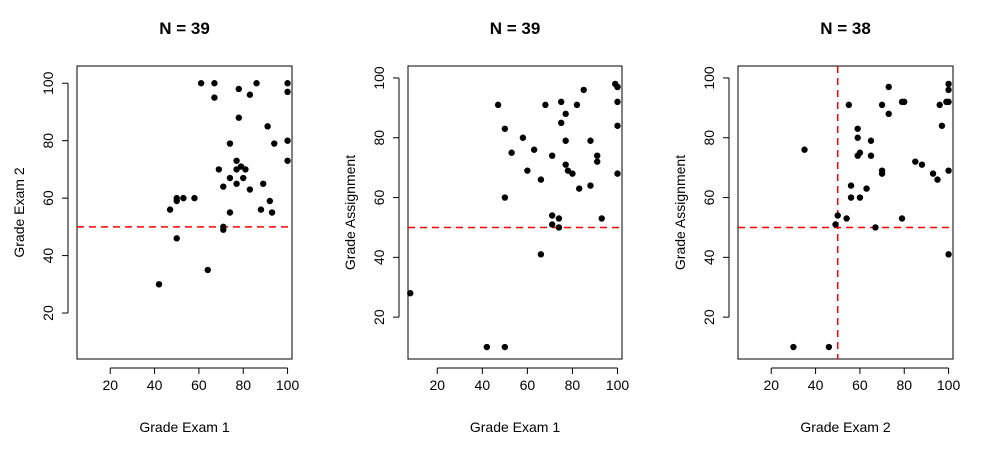  What do you see at coordinates (845, 28) in the screenshot?
I see `panel-title: N = 38` at bounding box center [845, 28].